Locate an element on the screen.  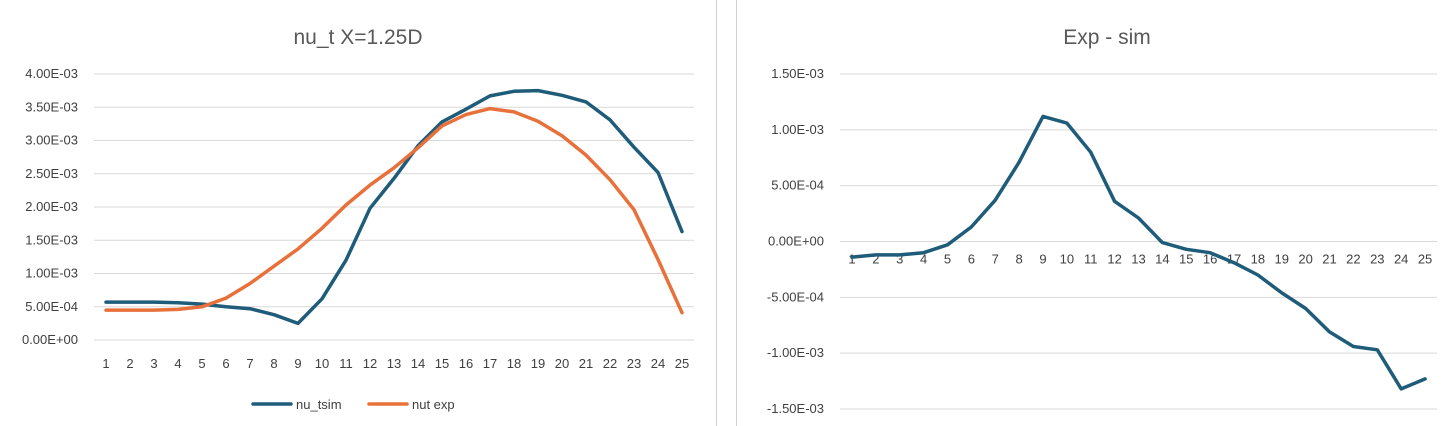
chart-title: nu_t X=1.25D is located at coordinates (357, 37).